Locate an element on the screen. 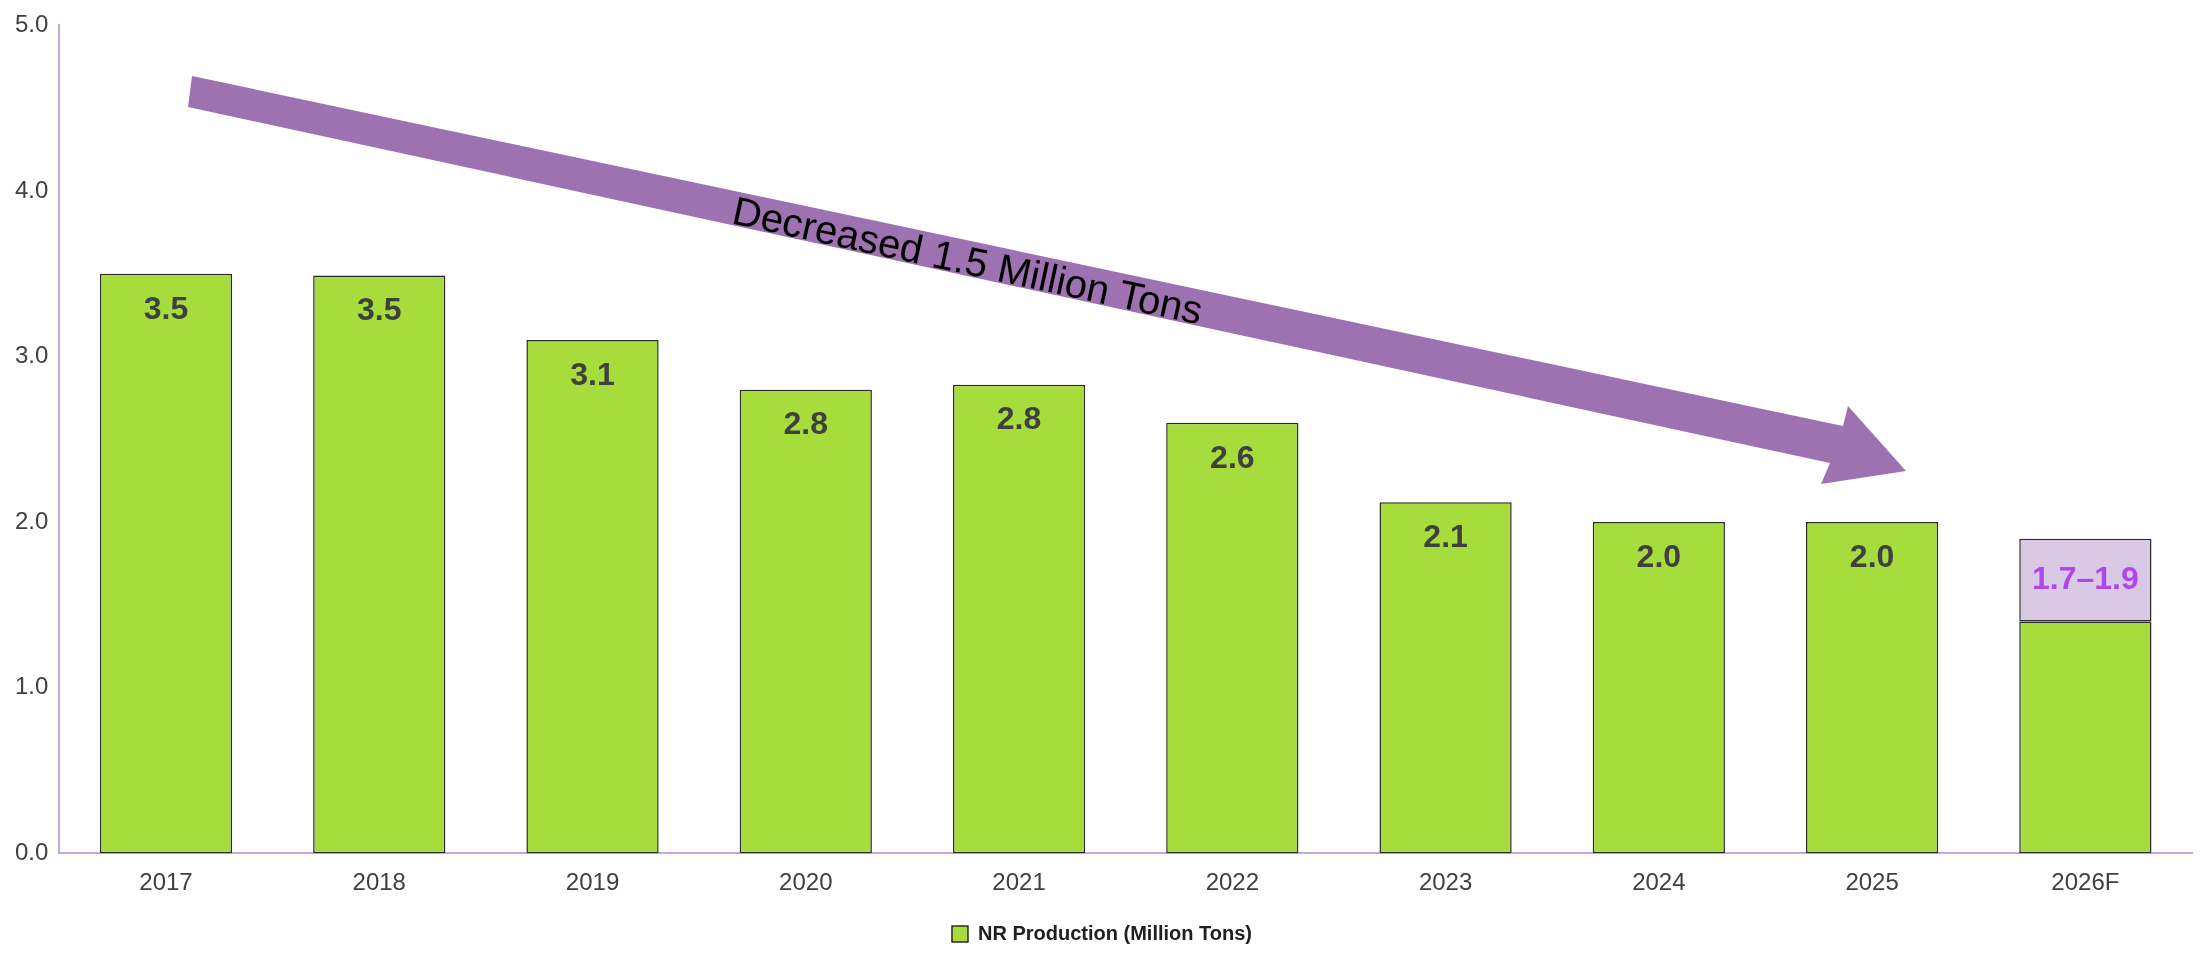 This screenshot has width=2210, height=962. legend-label: NR Production (Million Tons) is located at coordinates (1115, 932).